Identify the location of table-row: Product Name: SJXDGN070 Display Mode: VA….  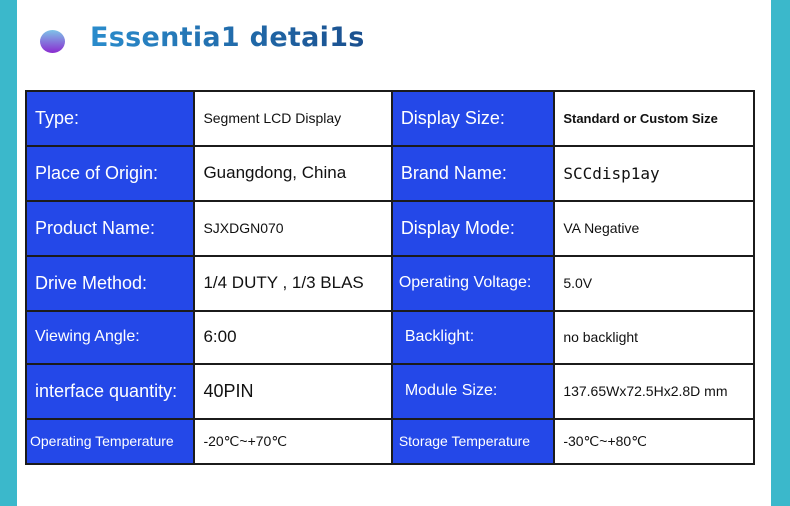
(389, 228).